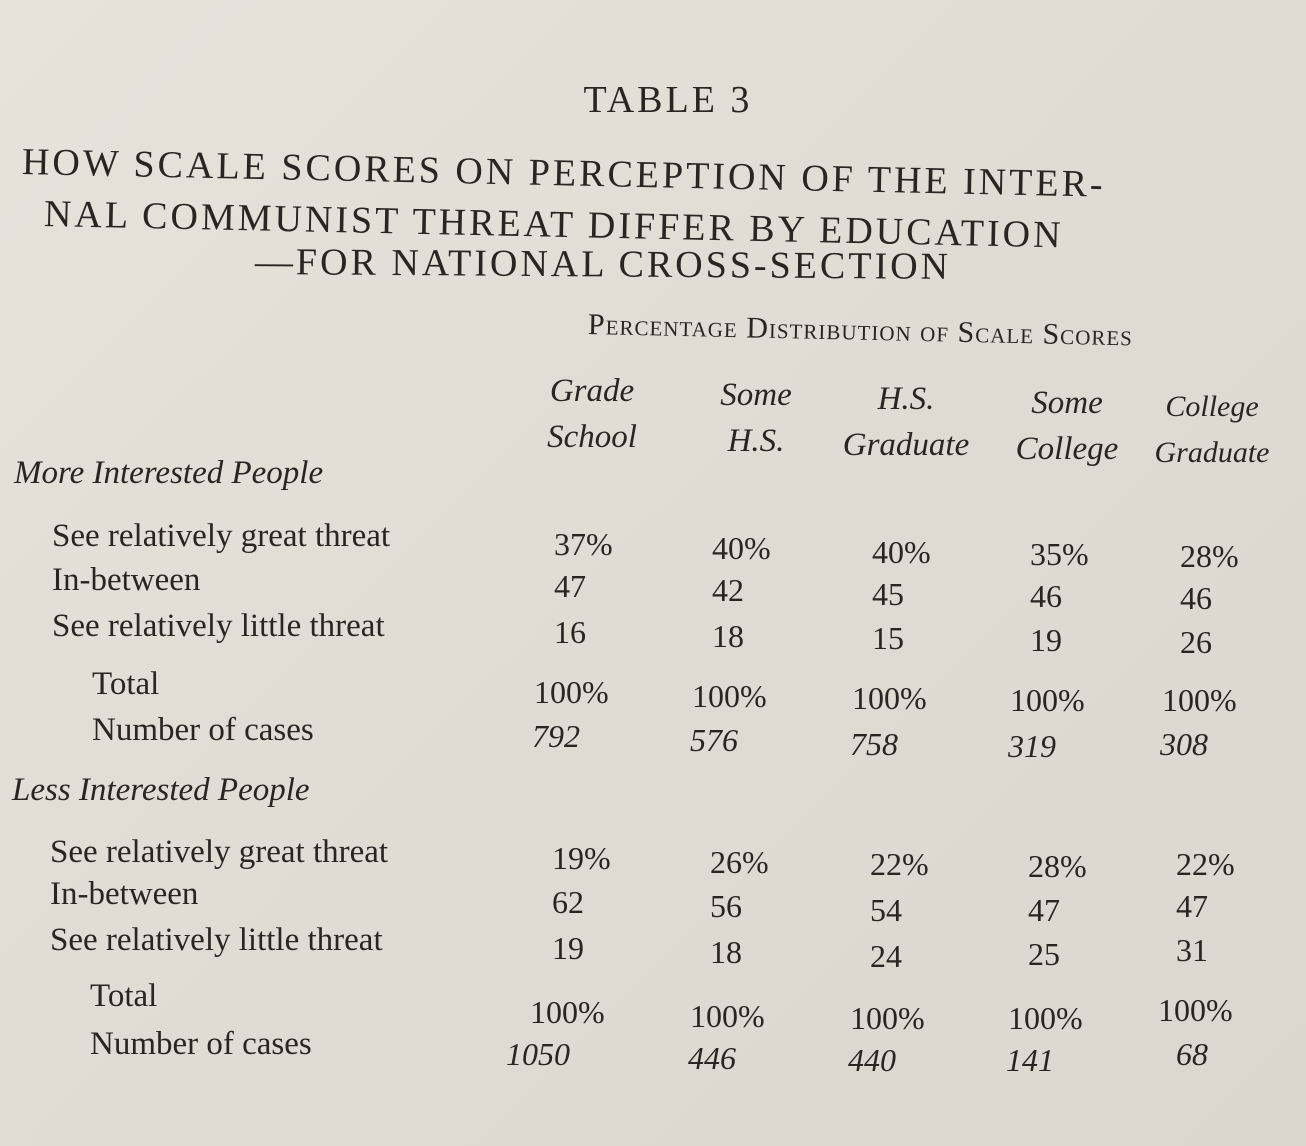  Describe the element at coordinates (1212, 430) in the screenshot. I see `column-header-college-graduate: College Graduate` at that location.